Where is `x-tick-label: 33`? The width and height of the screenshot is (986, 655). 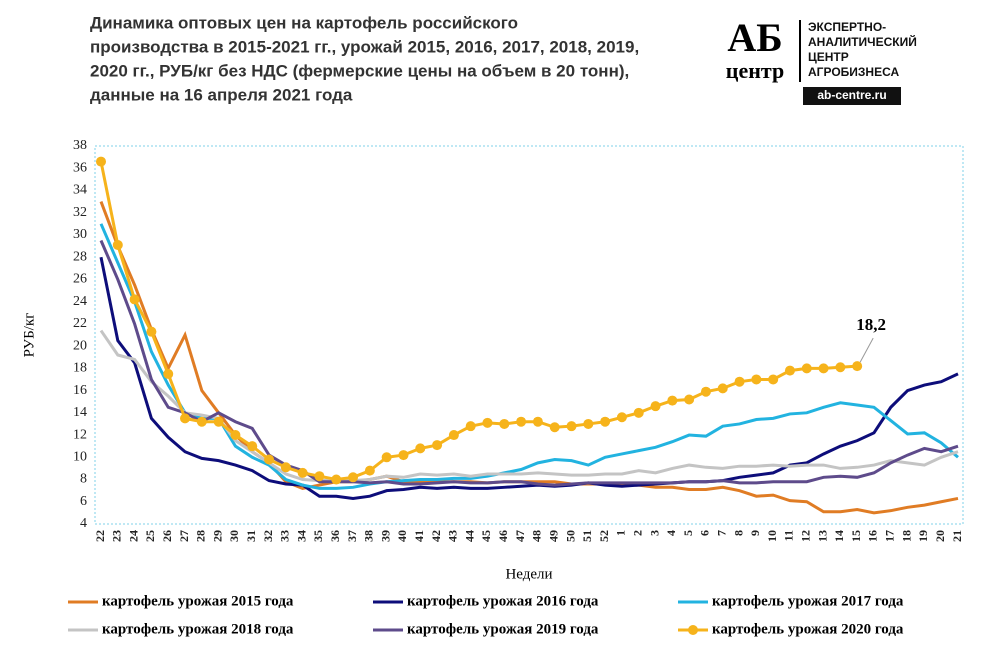
x-tick-label: 33 is located at coordinates (285, 536).